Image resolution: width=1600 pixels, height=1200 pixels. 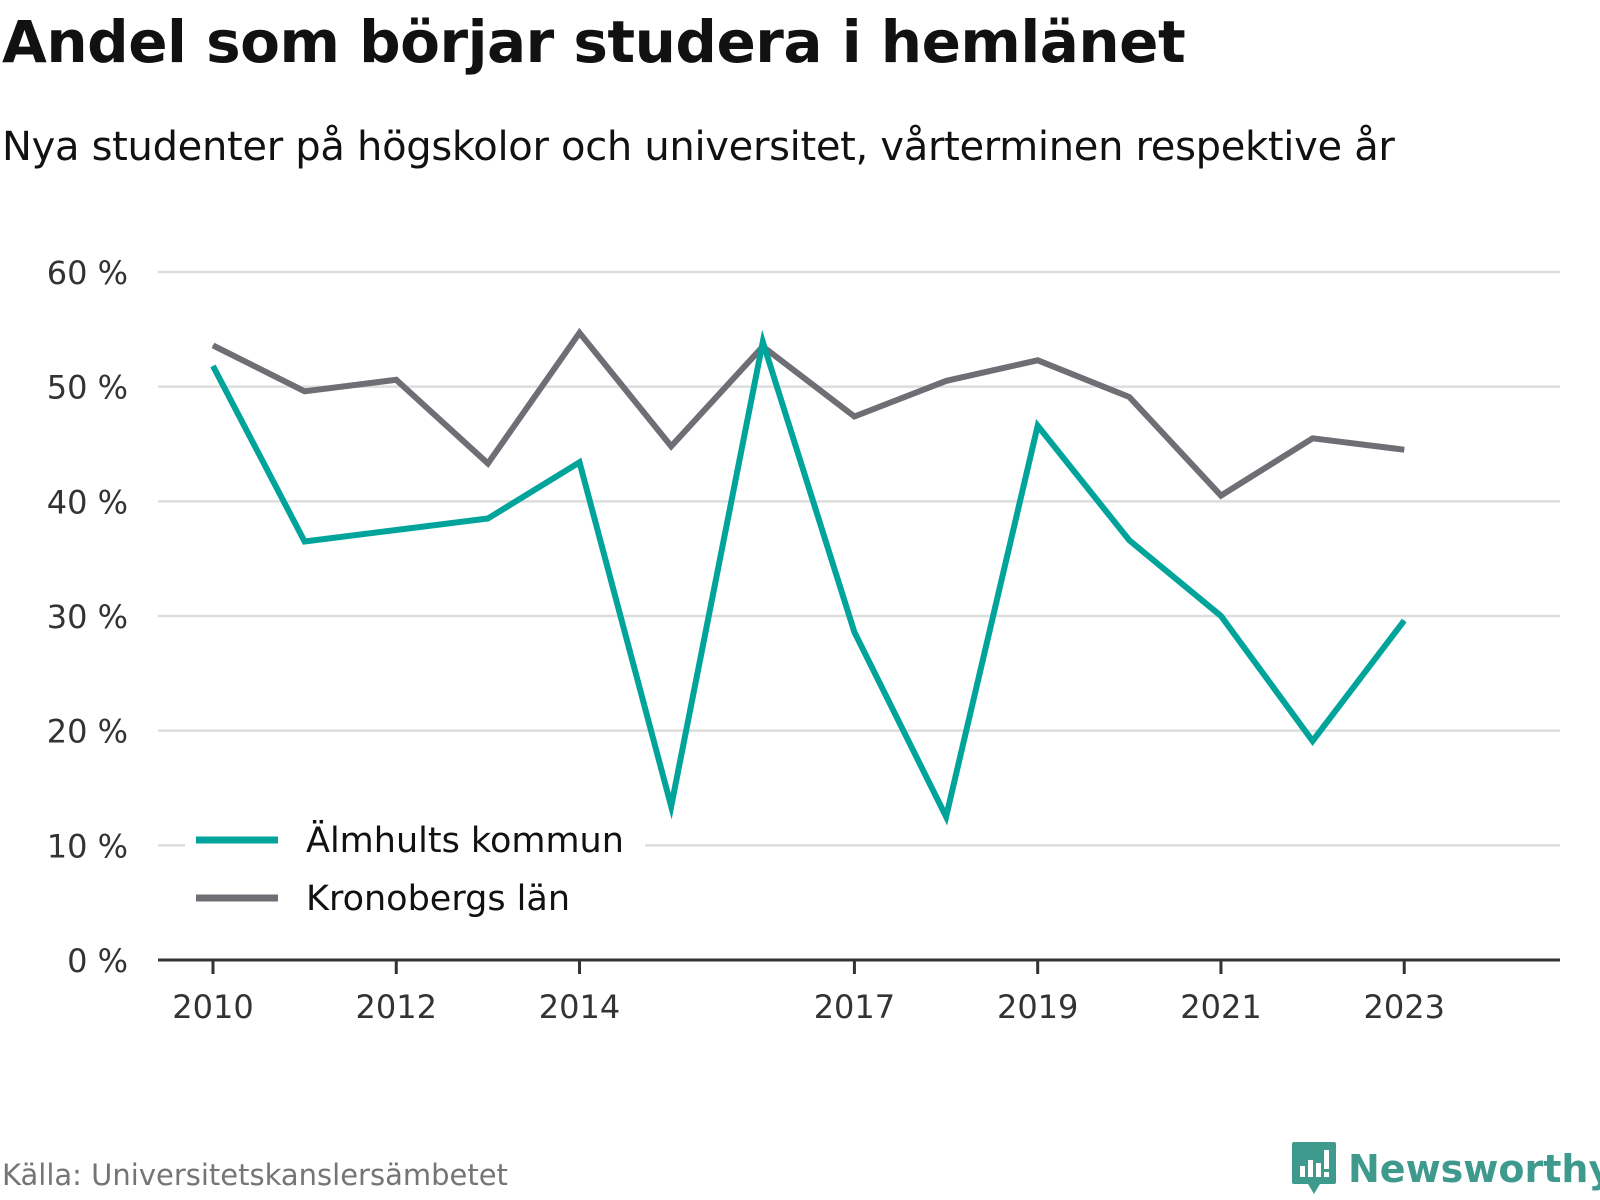 I want to click on y-axis-labels: 0 % 10 % 20 % 30 % 40 % 50 % 60 %, so click(x=87, y=617).